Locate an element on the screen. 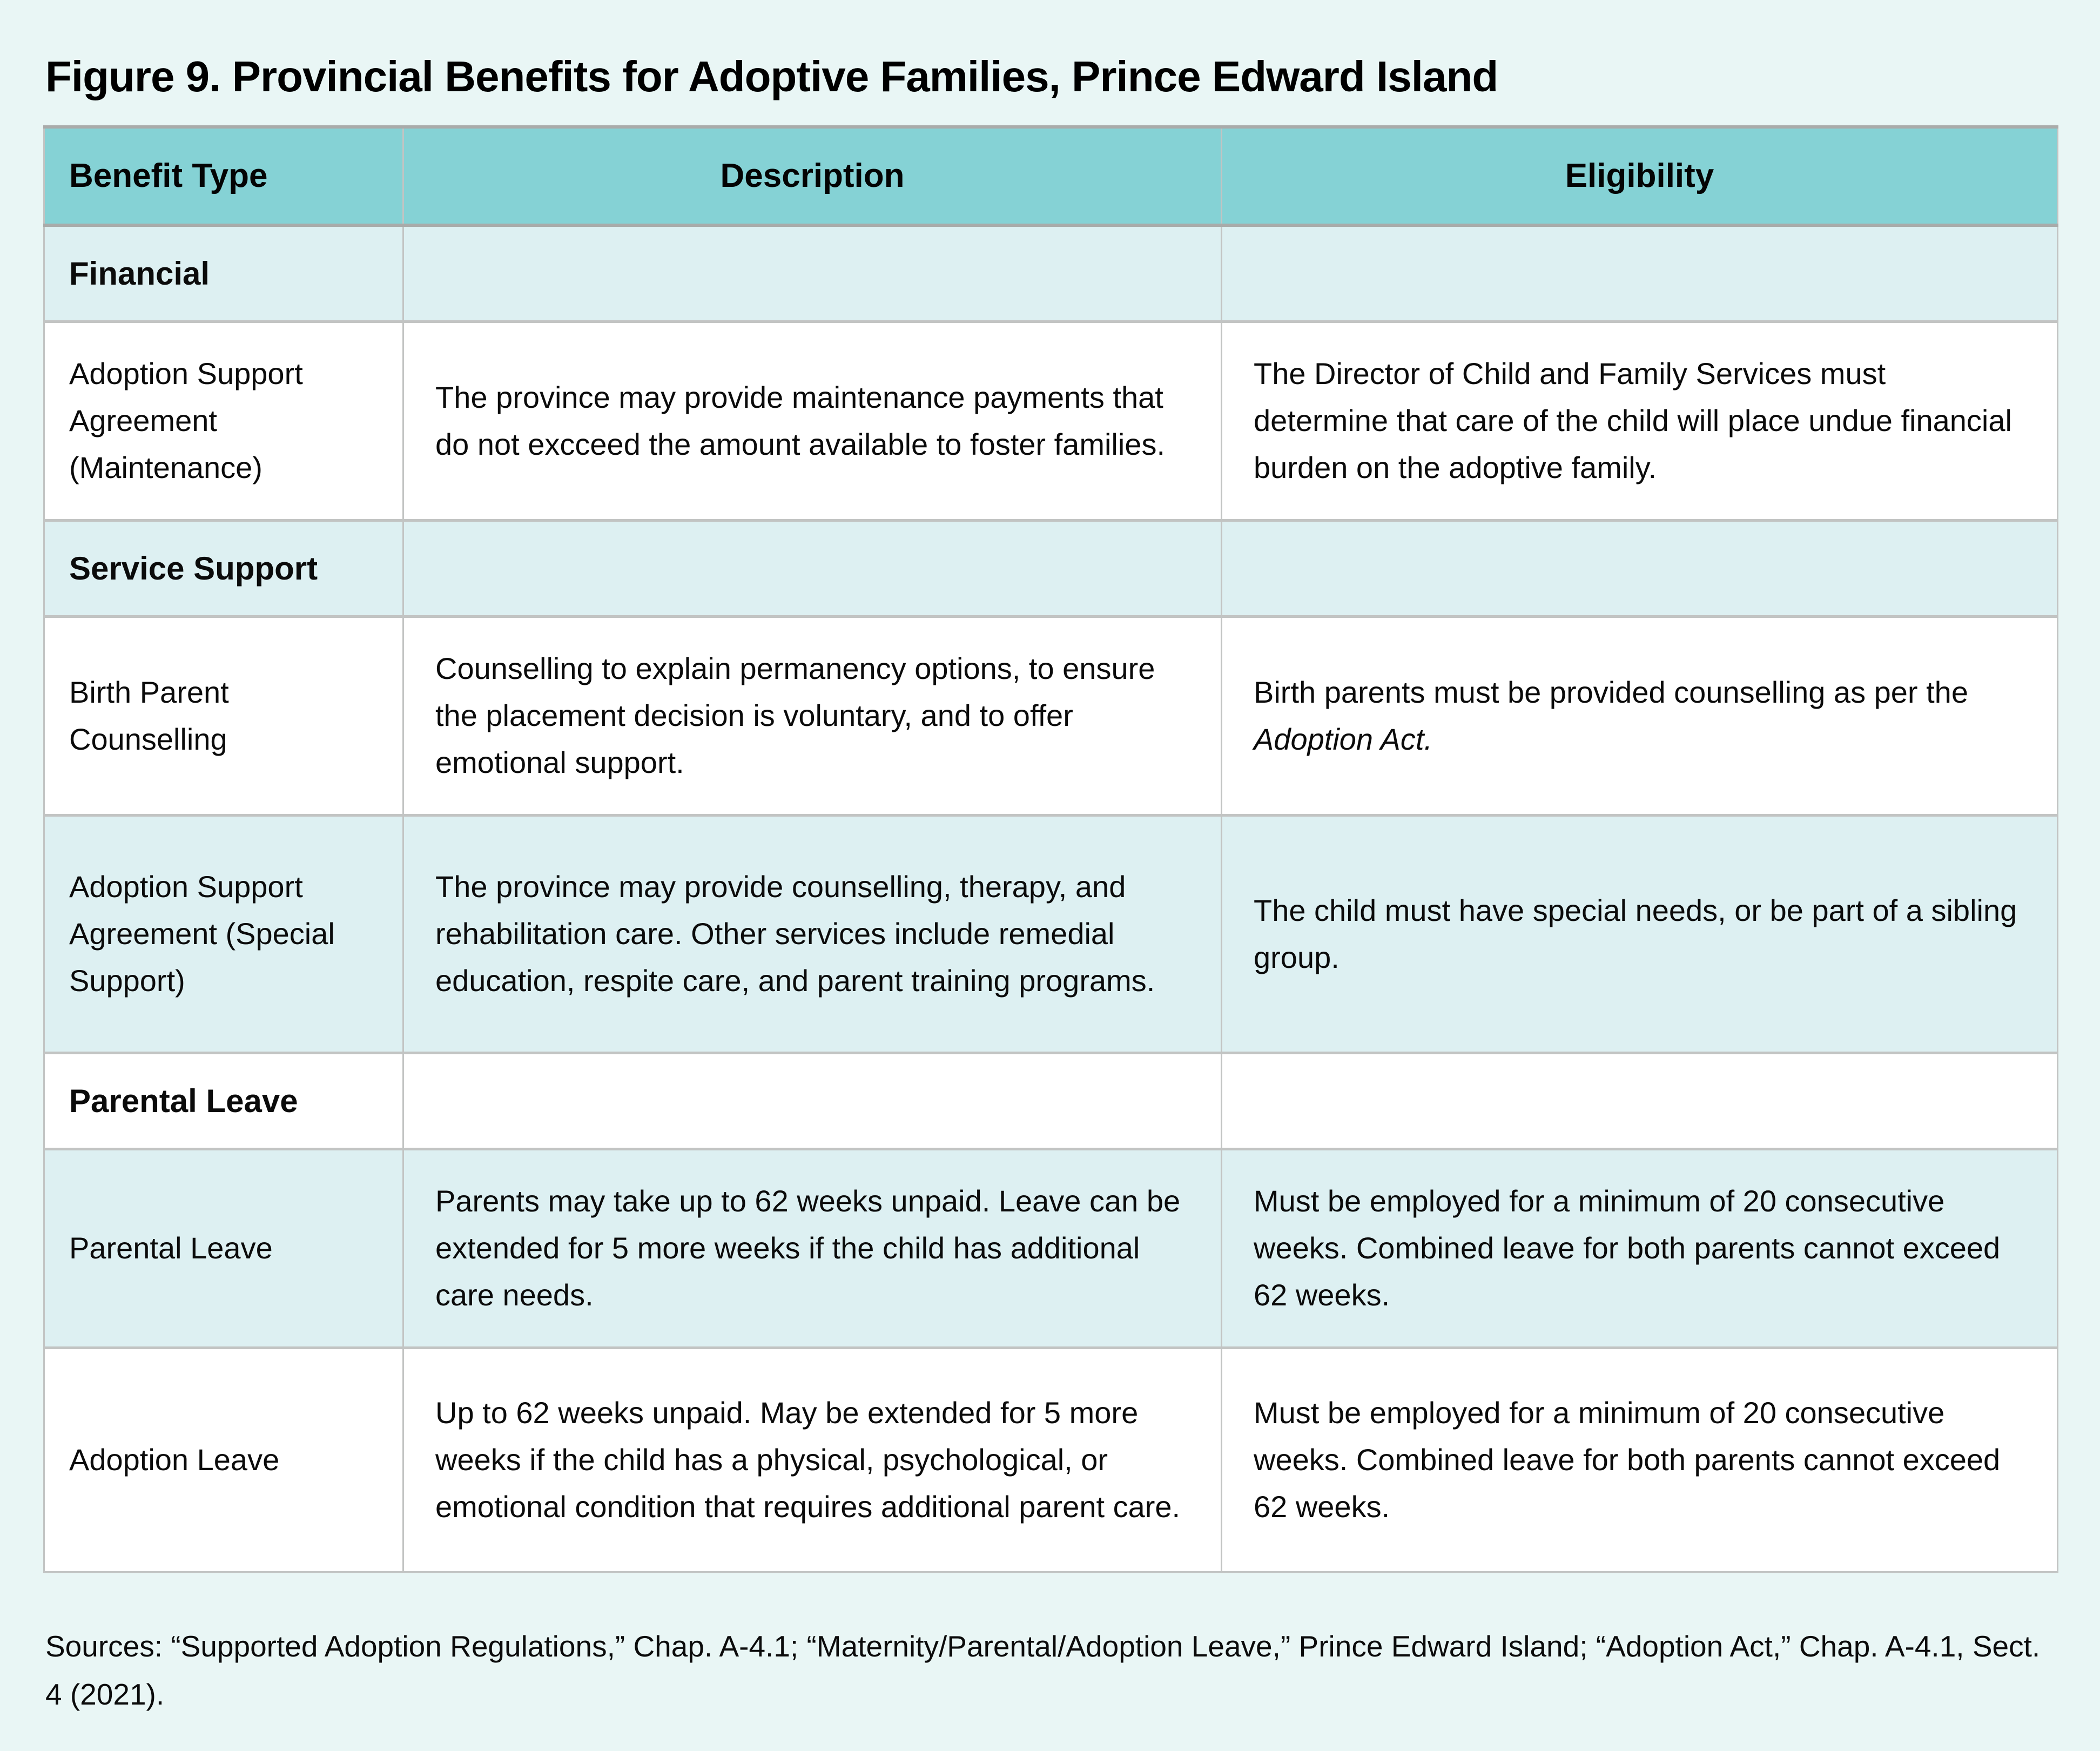 This screenshot has height=1751, width=2100. eligibility-act-name: Adoption Act. is located at coordinates (1343, 739).